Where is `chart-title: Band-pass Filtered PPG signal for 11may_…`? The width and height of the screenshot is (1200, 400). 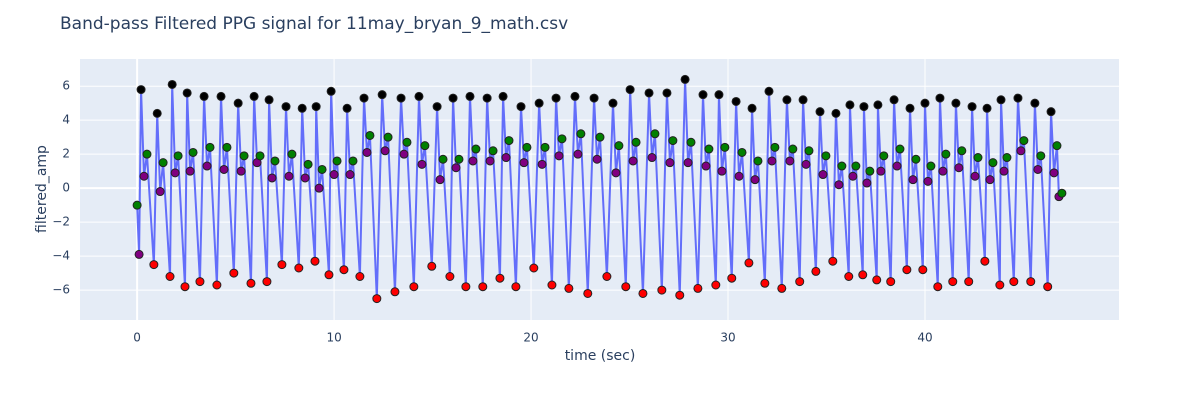
chart-title: Band-pass Filtered PPG signal for 11may_… is located at coordinates (314, 24).